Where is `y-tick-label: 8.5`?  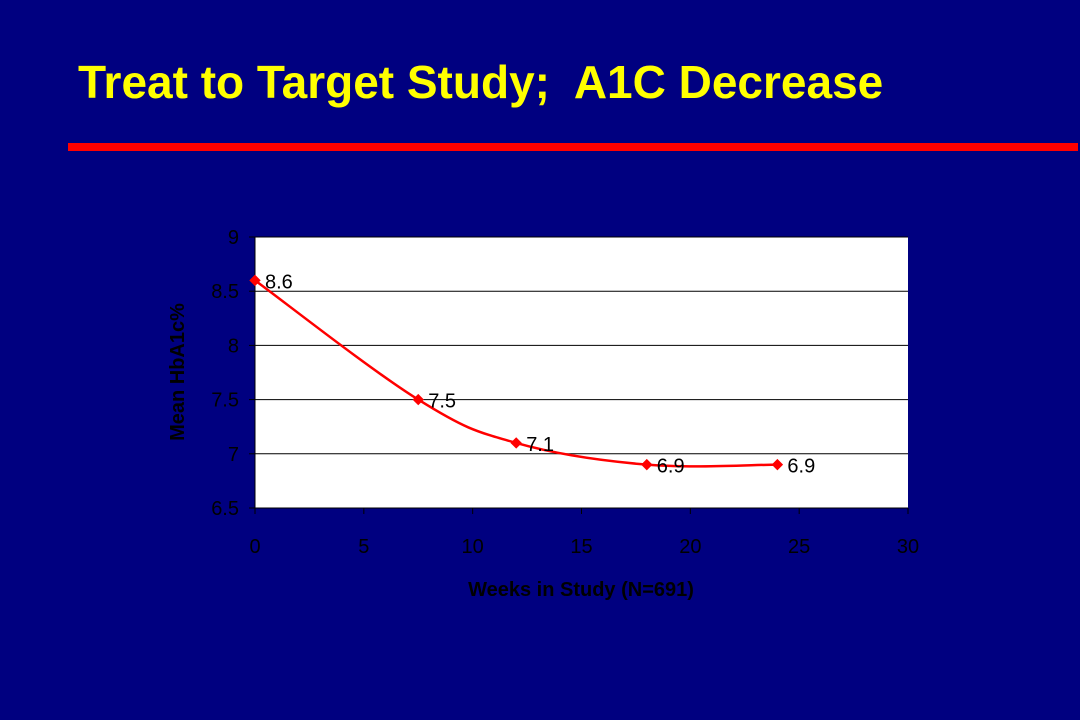
y-tick-label: 8.5 is located at coordinates (225, 292).